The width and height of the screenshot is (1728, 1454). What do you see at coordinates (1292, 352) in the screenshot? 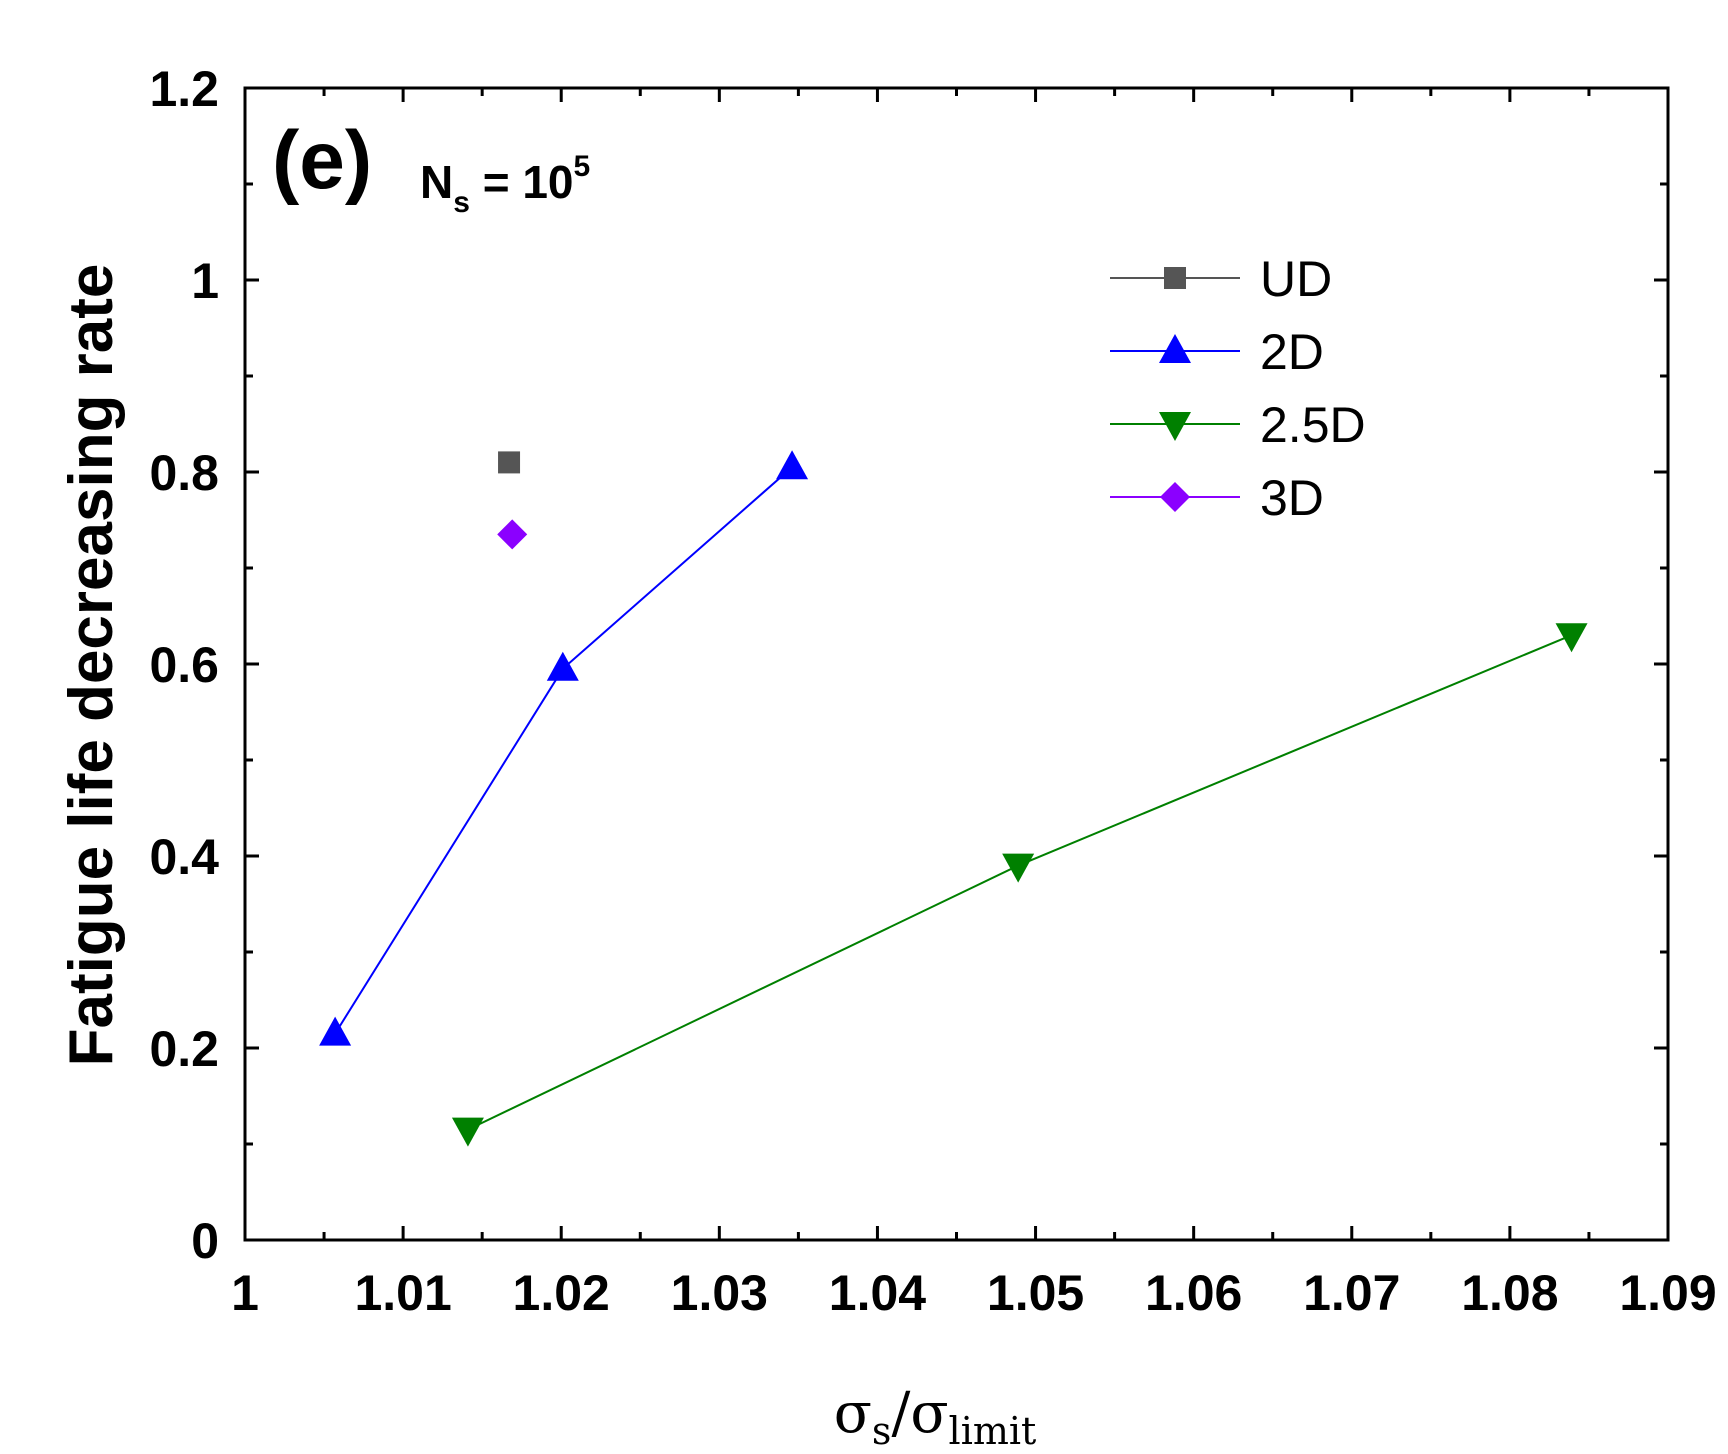
I see `legend-label: 2D` at bounding box center [1292, 352].